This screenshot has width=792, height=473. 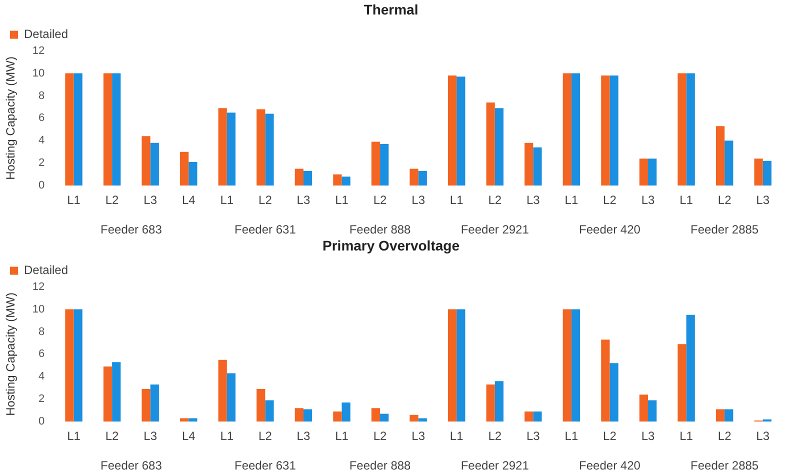 What do you see at coordinates (41, 354) in the screenshot?
I see `y-tick-label: 6` at bounding box center [41, 354].